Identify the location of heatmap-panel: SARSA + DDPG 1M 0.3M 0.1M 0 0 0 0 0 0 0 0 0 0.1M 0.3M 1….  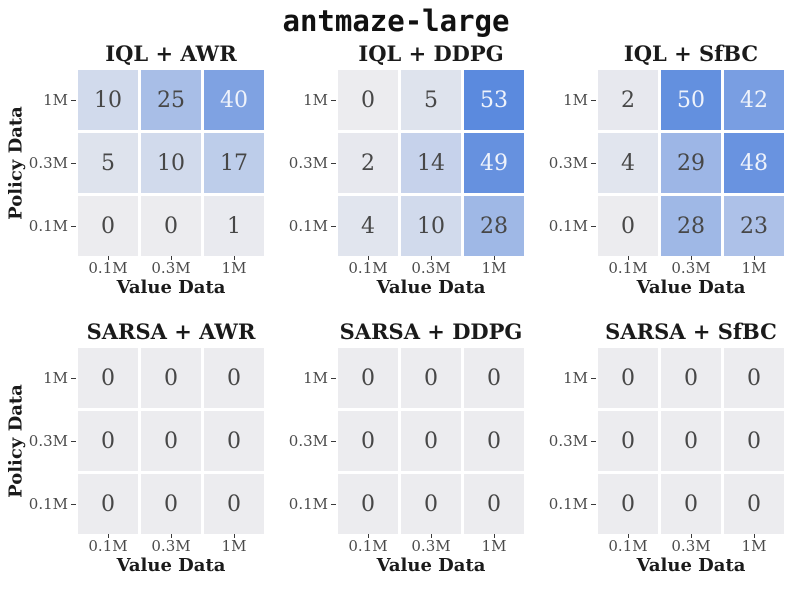
(406, 448).